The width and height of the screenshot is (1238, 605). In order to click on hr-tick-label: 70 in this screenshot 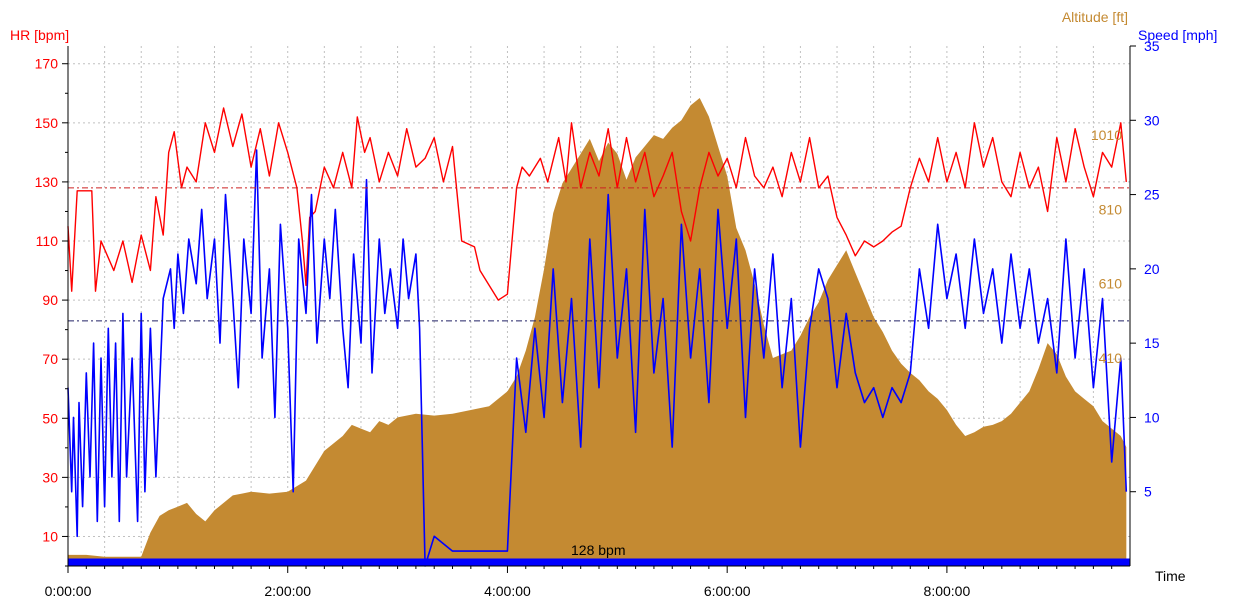, I will do `click(50, 359)`.